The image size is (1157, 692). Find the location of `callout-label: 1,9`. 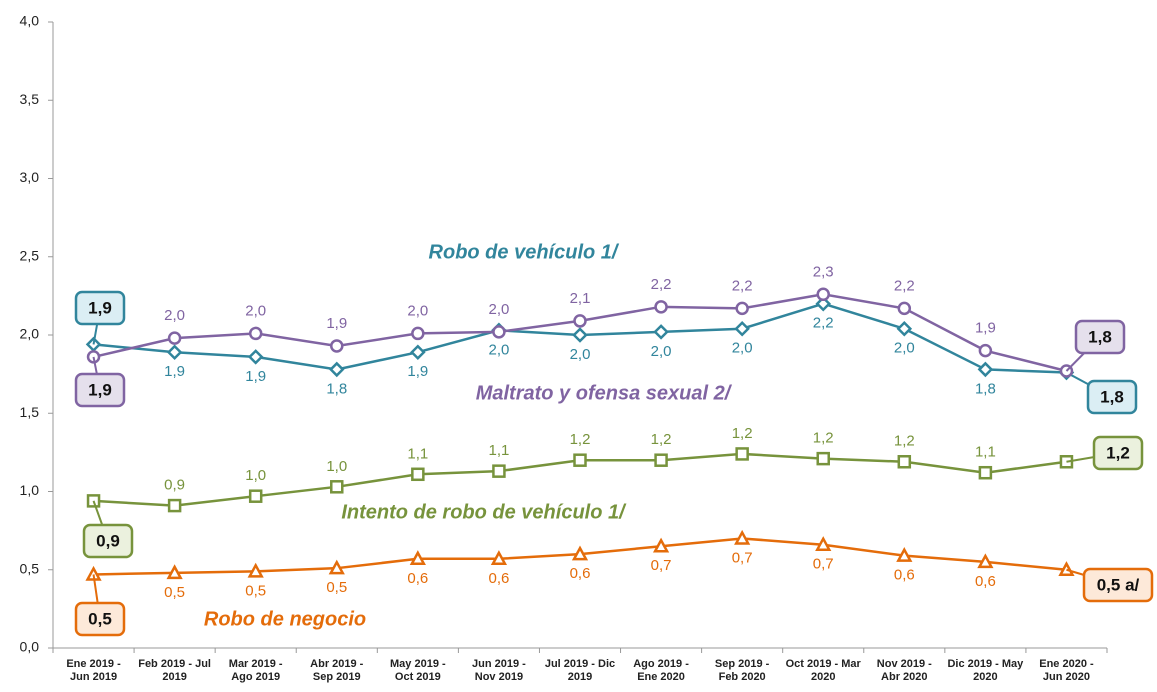

callout-label: 1,9 is located at coordinates (100, 389).